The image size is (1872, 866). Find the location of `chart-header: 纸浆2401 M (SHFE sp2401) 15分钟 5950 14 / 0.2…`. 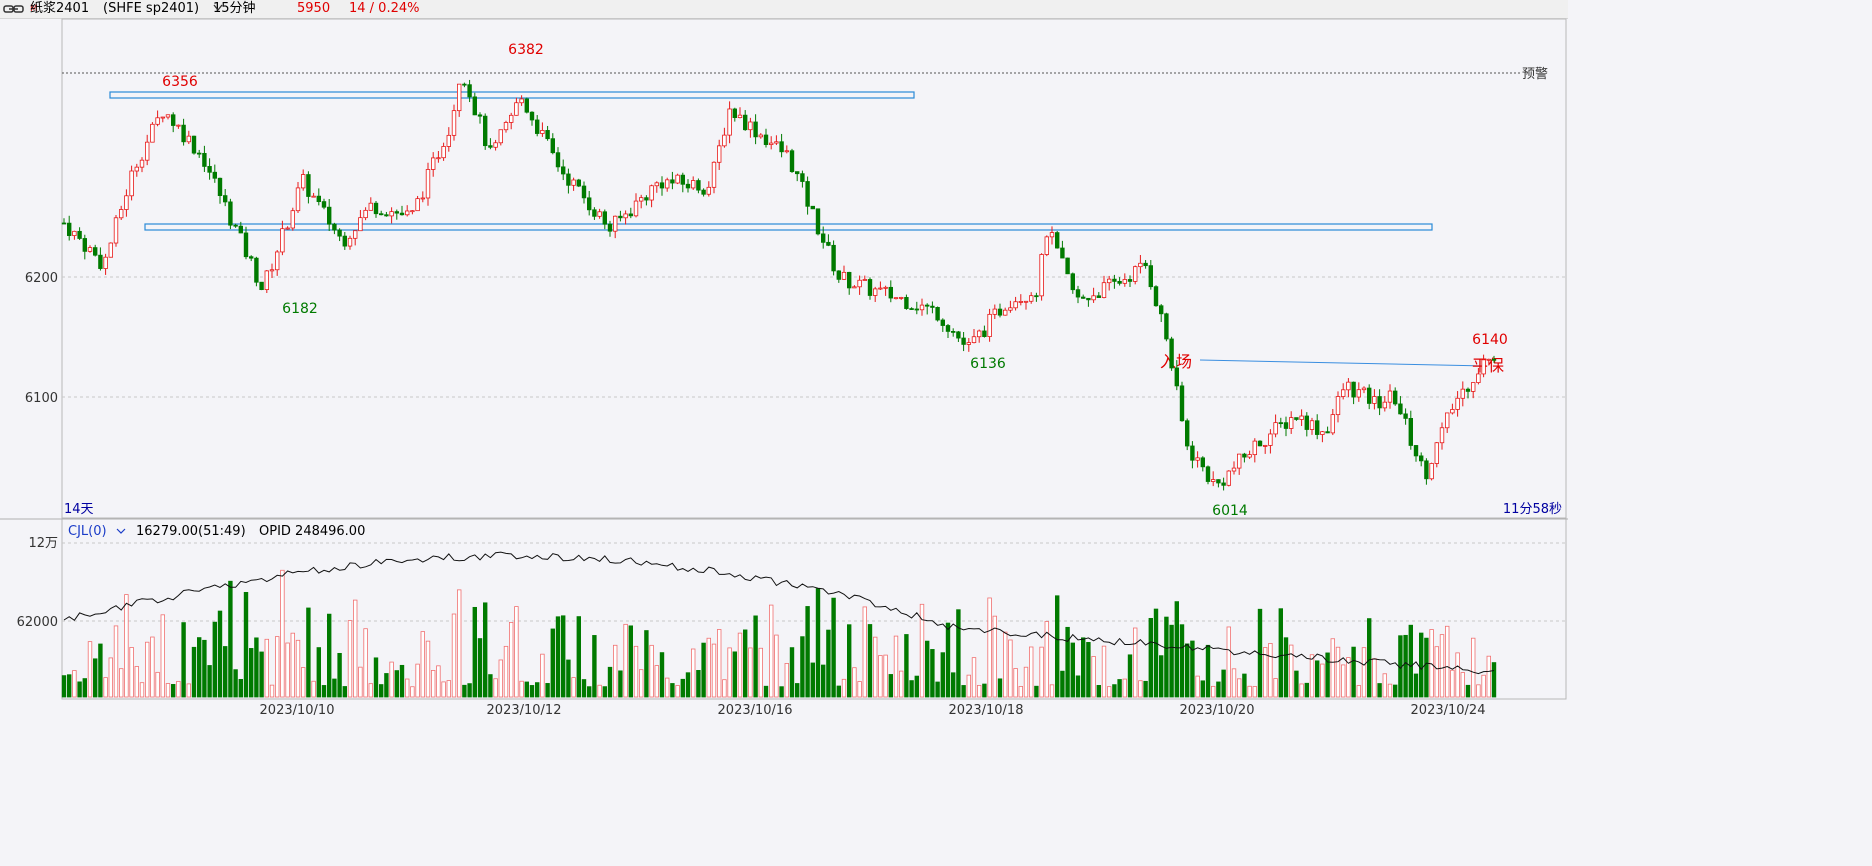

chart-header: 纸浆2401 M (SHFE sp2401) 15分钟 5950 14 / 0.2… is located at coordinates (784, 9).